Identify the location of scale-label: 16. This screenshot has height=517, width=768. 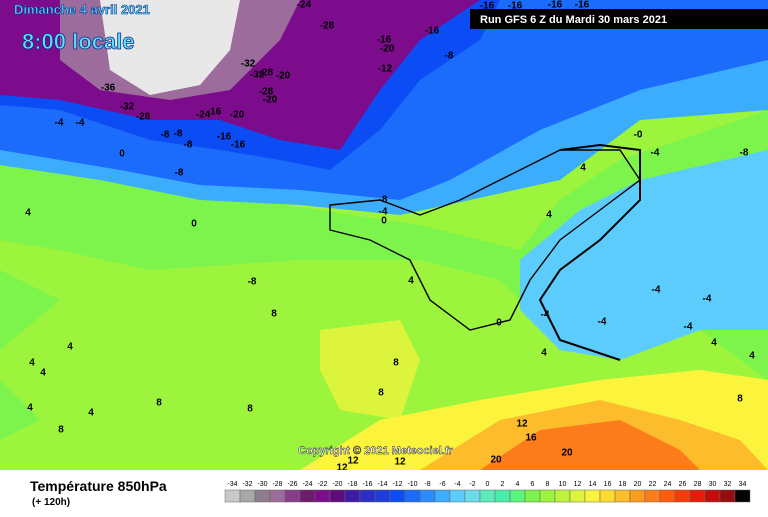
(608, 484).